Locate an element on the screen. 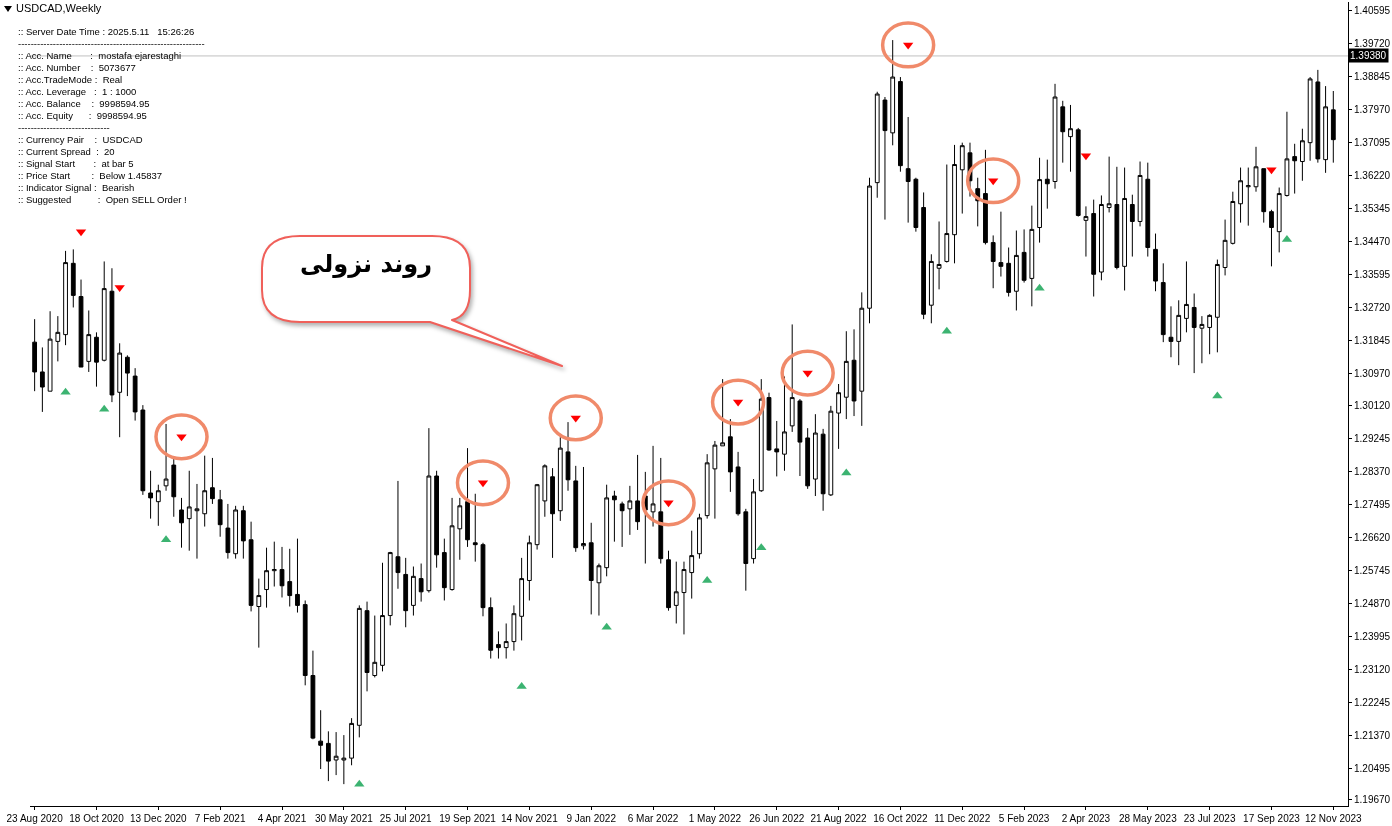 The height and width of the screenshot is (826, 1392). y-tick-label: 1.29245 is located at coordinates (1372, 438).